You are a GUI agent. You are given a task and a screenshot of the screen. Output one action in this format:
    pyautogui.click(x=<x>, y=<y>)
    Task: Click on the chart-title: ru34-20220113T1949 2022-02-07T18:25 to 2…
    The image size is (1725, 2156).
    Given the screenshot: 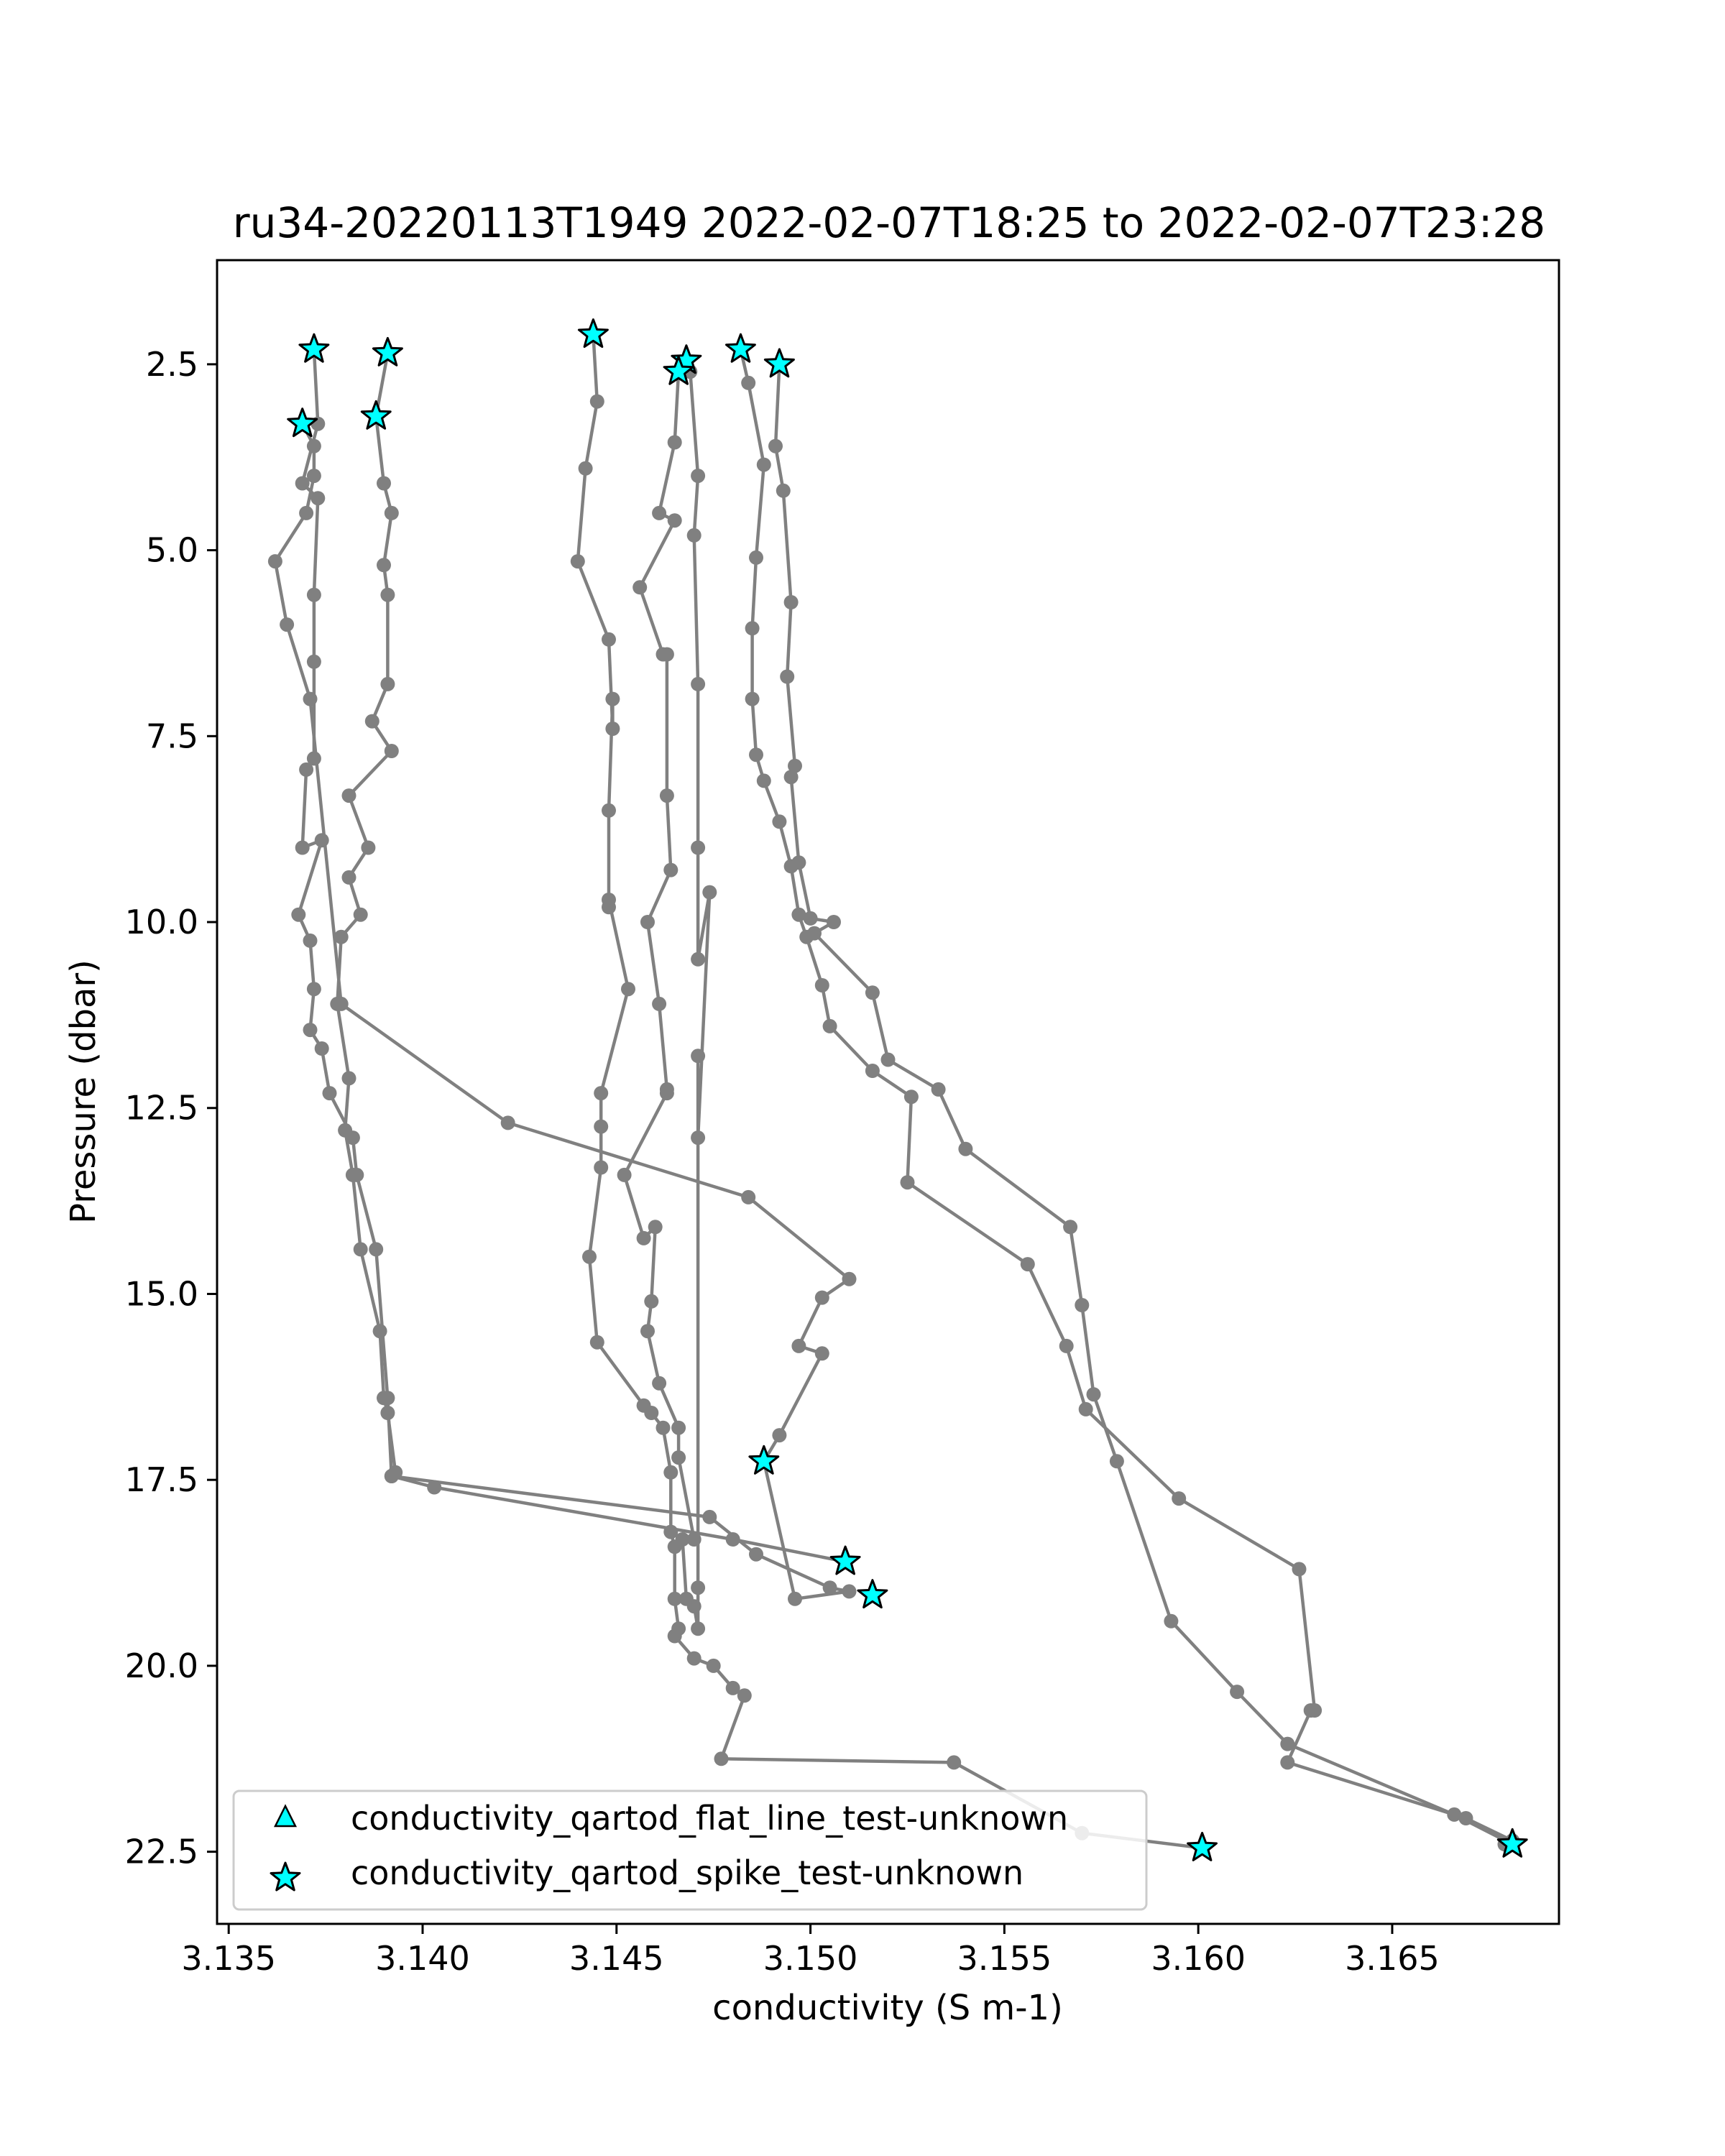 What is the action you would take?
    pyautogui.click(x=889, y=223)
    